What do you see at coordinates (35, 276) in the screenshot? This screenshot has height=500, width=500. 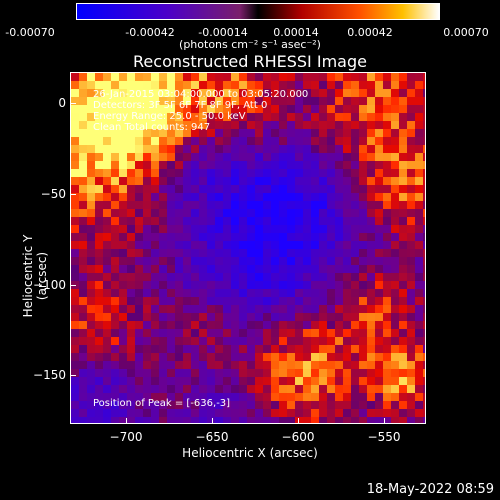 I see `y-axis-title: Heliocentric Y (arcsec)` at bounding box center [35, 276].